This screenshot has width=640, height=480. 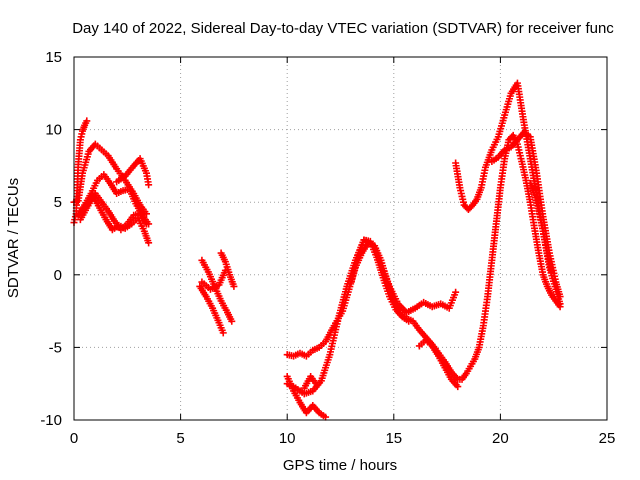 I want to click on x-tick-labels: 0 5 10 15 20 25, so click(x=343, y=438).